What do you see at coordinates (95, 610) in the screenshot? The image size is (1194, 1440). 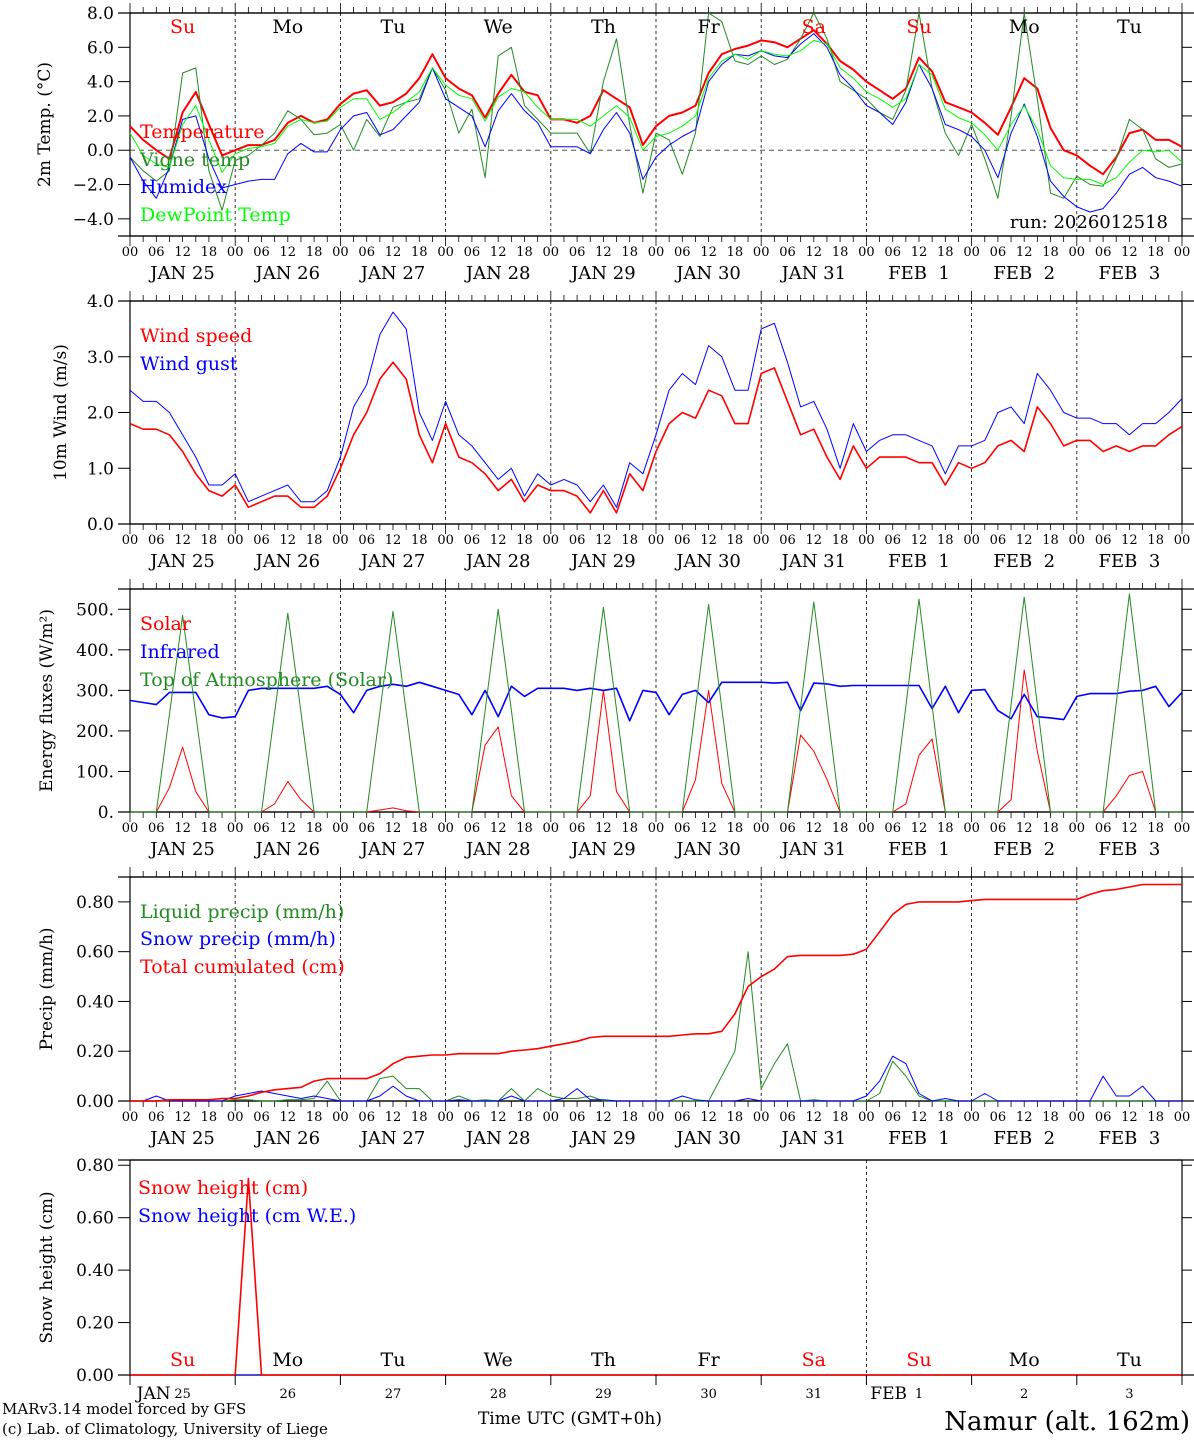 I see `y-tick-label: 500.` at bounding box center [95, 610].